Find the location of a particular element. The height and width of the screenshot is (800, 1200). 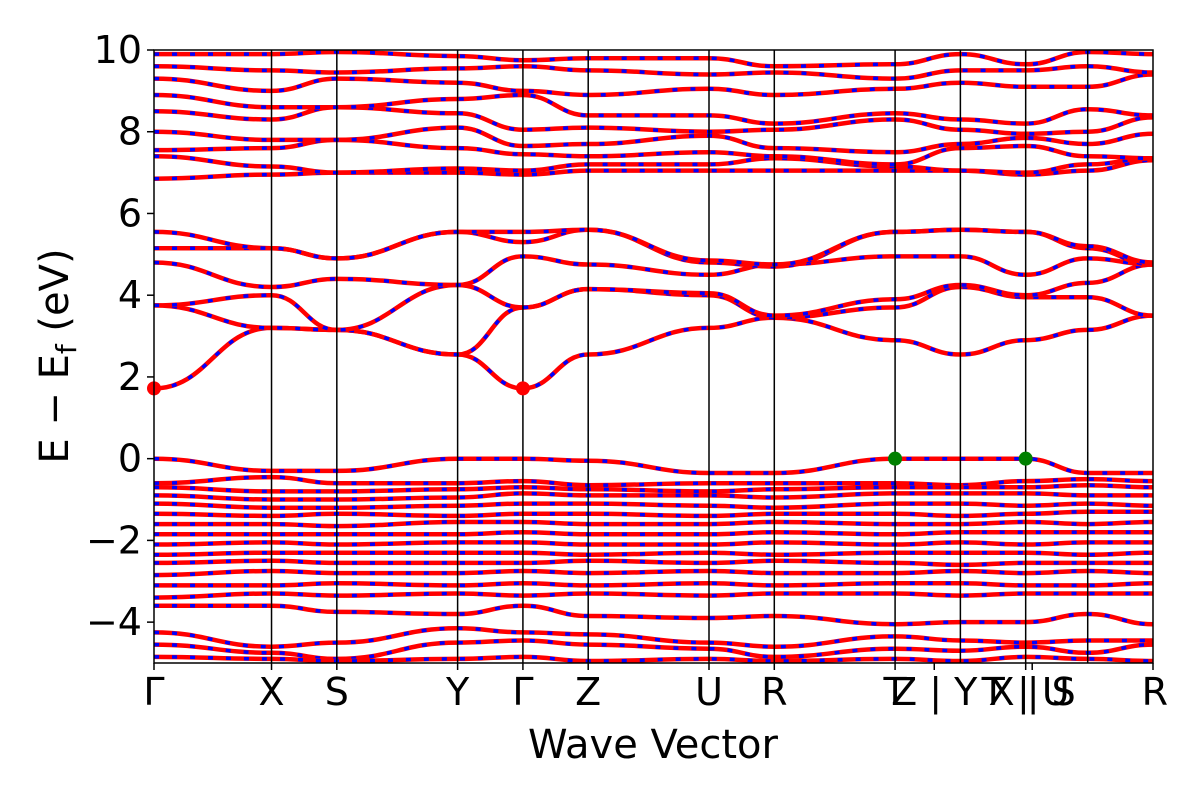

x-tick-label-8: T is located at coordinates (894, 692).